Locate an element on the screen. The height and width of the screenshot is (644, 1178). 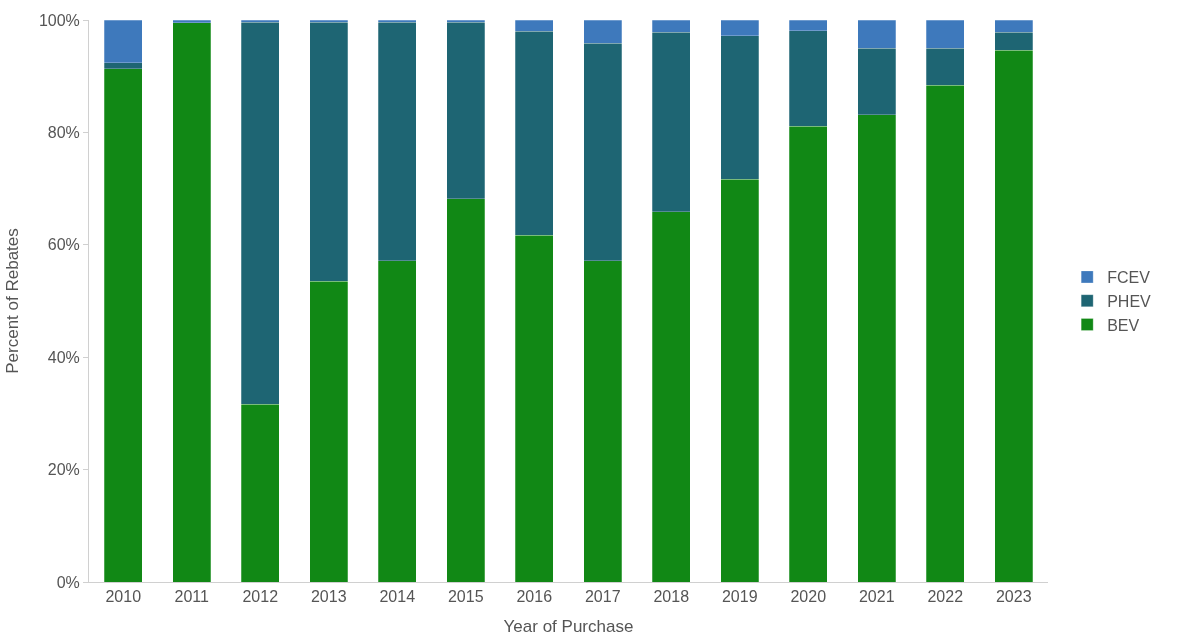
x-tick-label: 2011 is located at coordinates (192, 597).